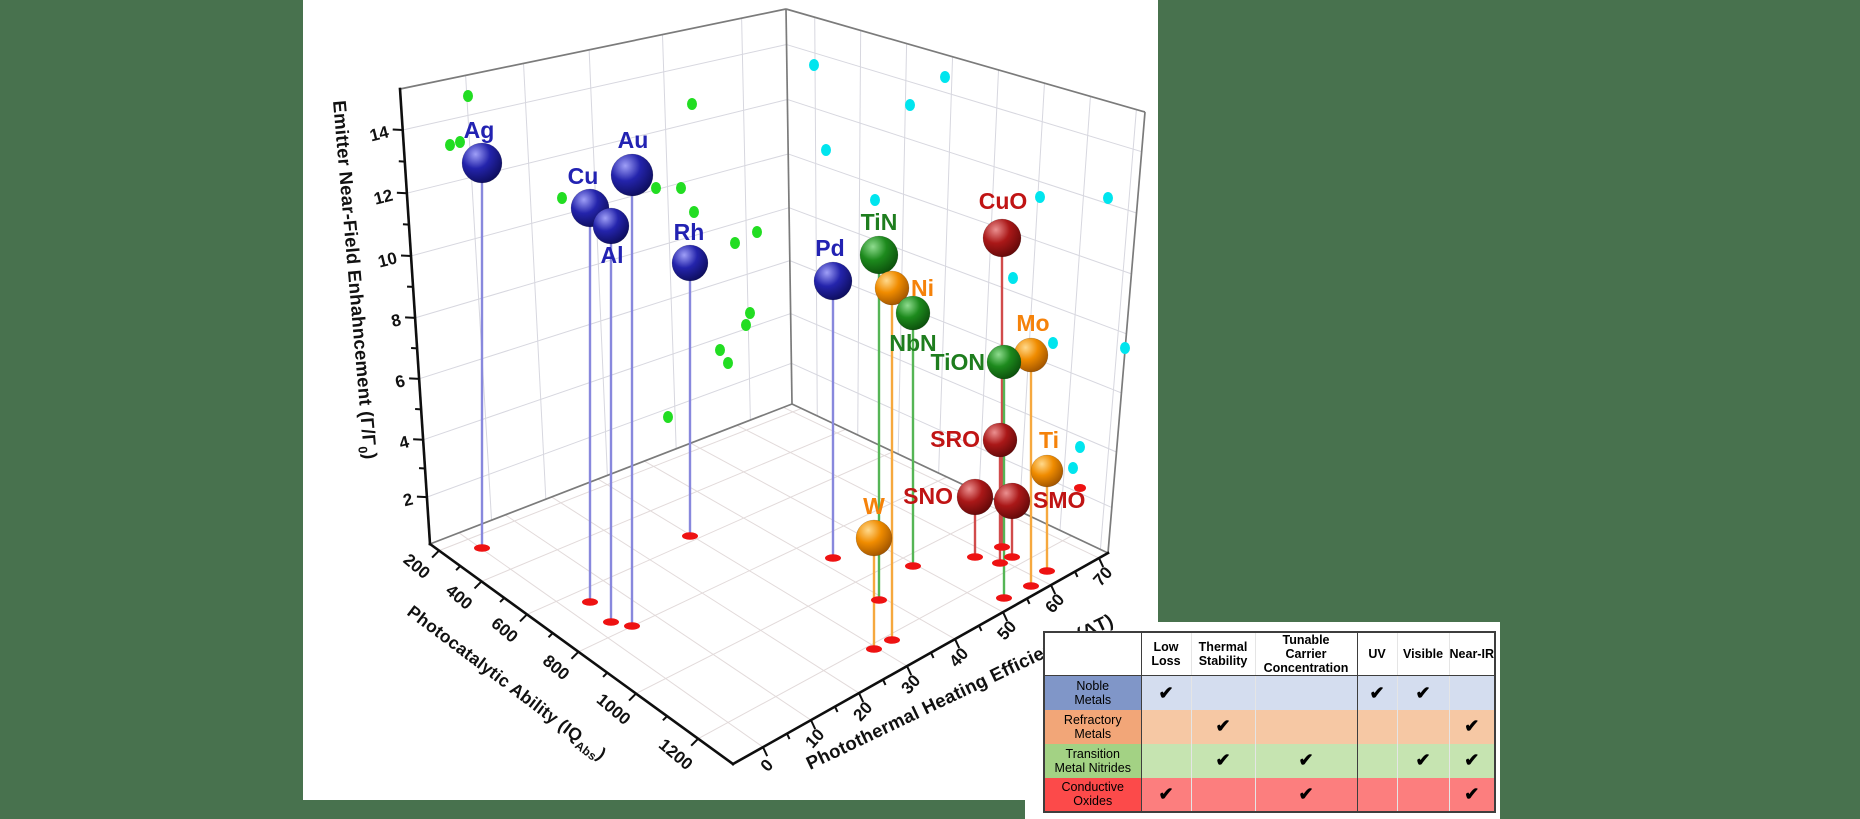 Image resolution: width=1860 pixels, height=819 pixels. I want to click on table-row: Conductive Oxides ✔ ✔ ✔, so click(1269, 794).